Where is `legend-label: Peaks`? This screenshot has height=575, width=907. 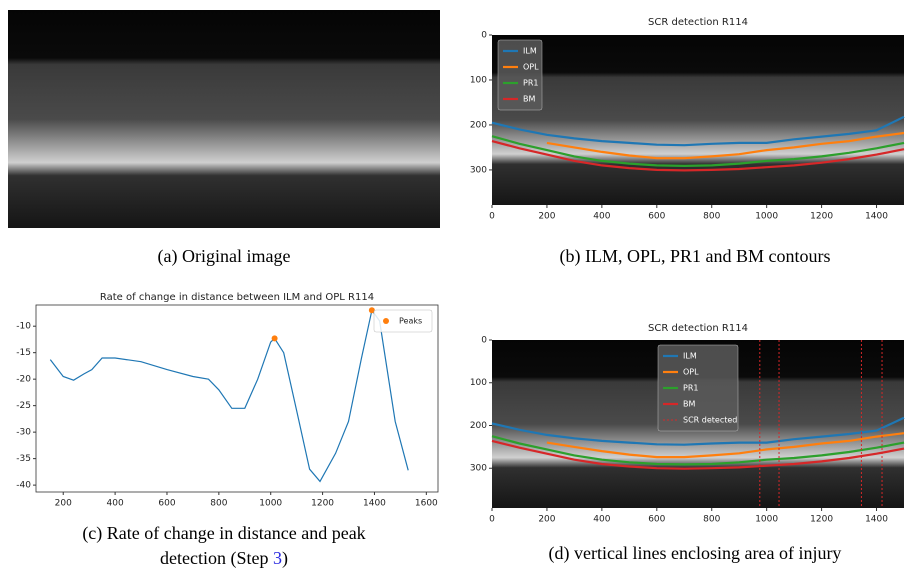
legend-label: Peaks is located at coordinates (410, 321).